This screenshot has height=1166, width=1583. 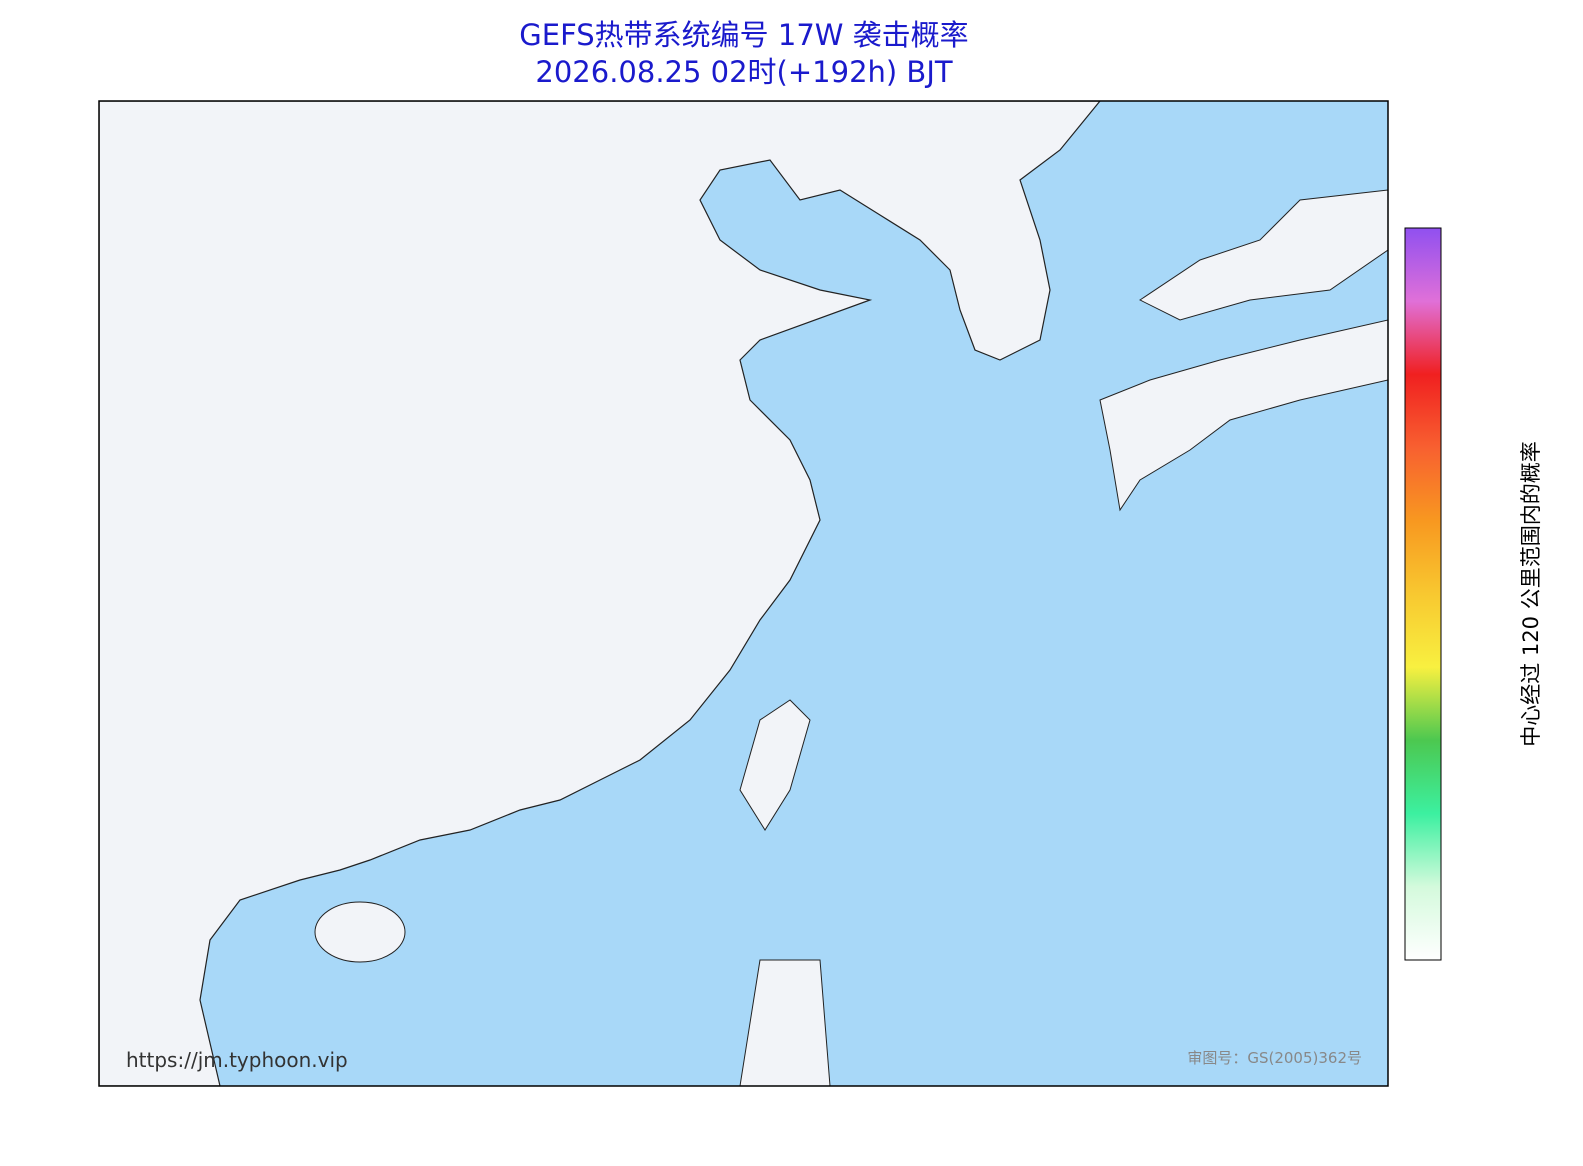 What do you see at coordinates (775, 765) in the screenshot?
I see `taiwan` at bounding box center [775, 765].